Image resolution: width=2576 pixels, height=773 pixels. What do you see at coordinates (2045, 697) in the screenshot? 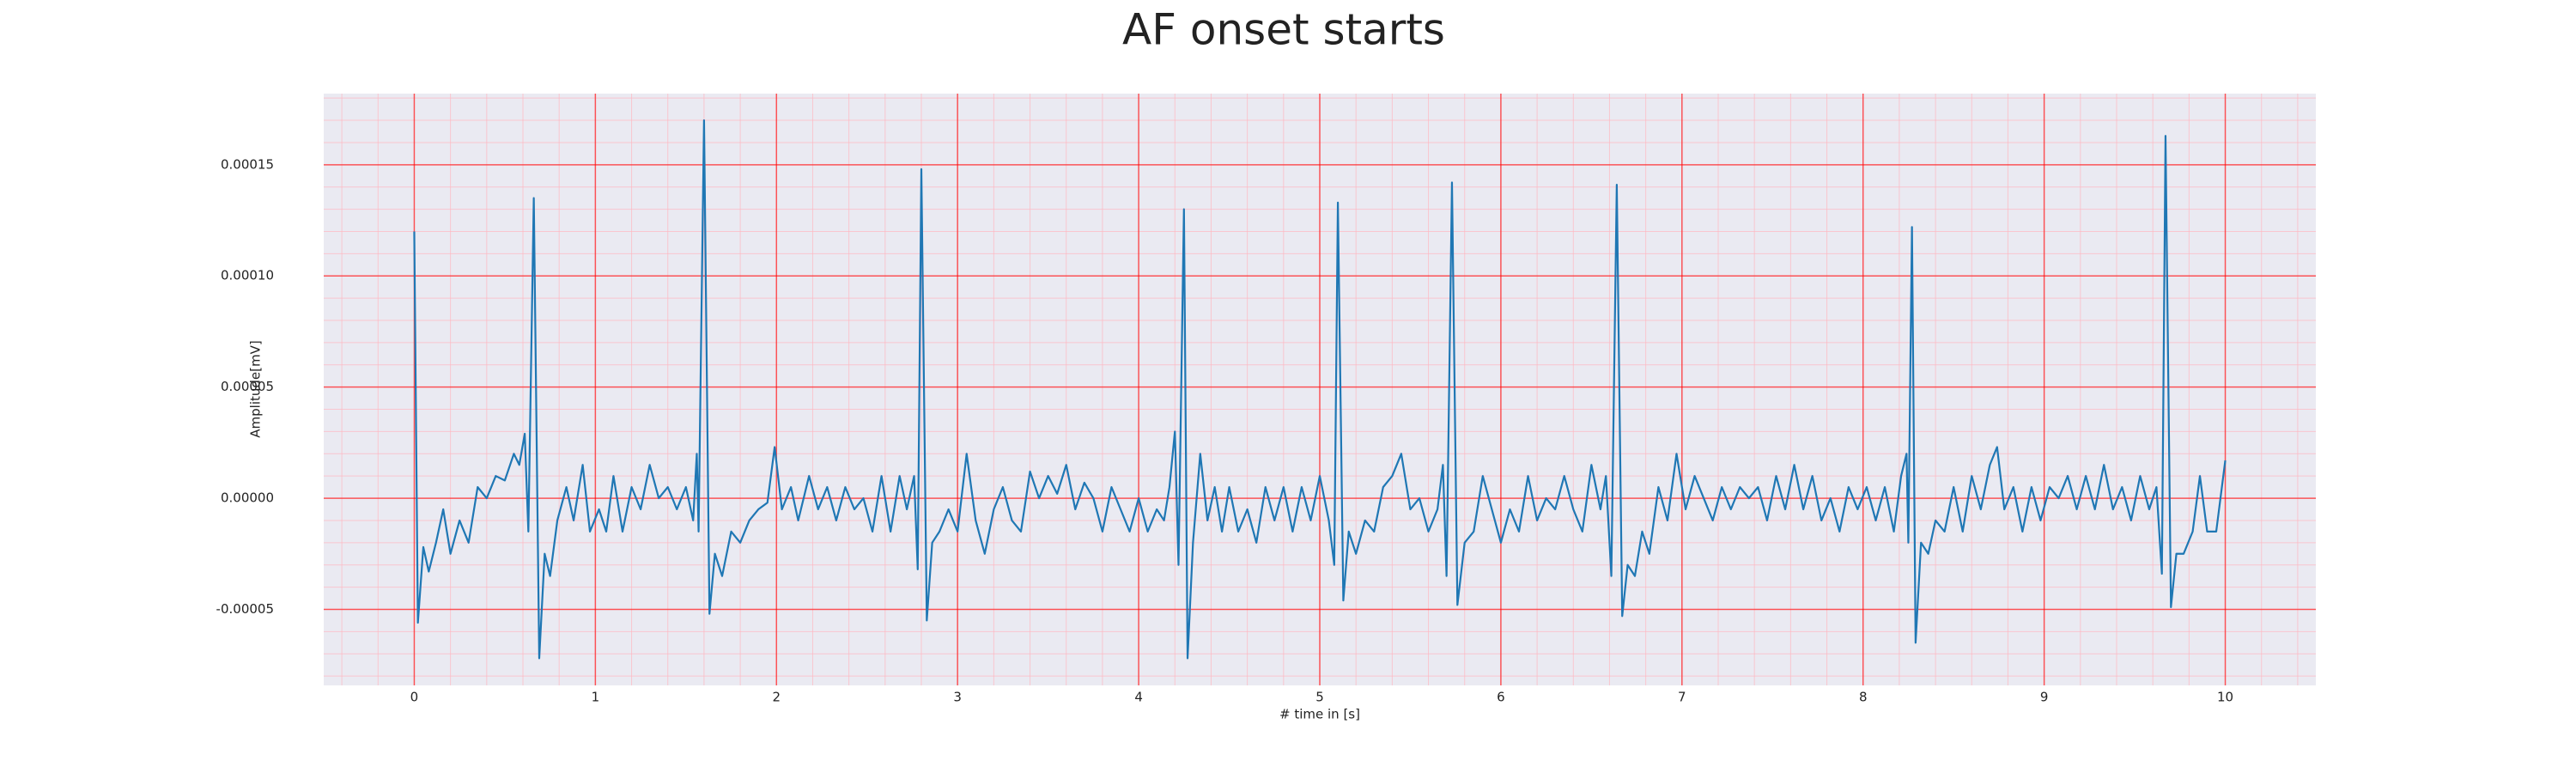
I see `x-tick-label: 9` at bounding box center [2045, 697].